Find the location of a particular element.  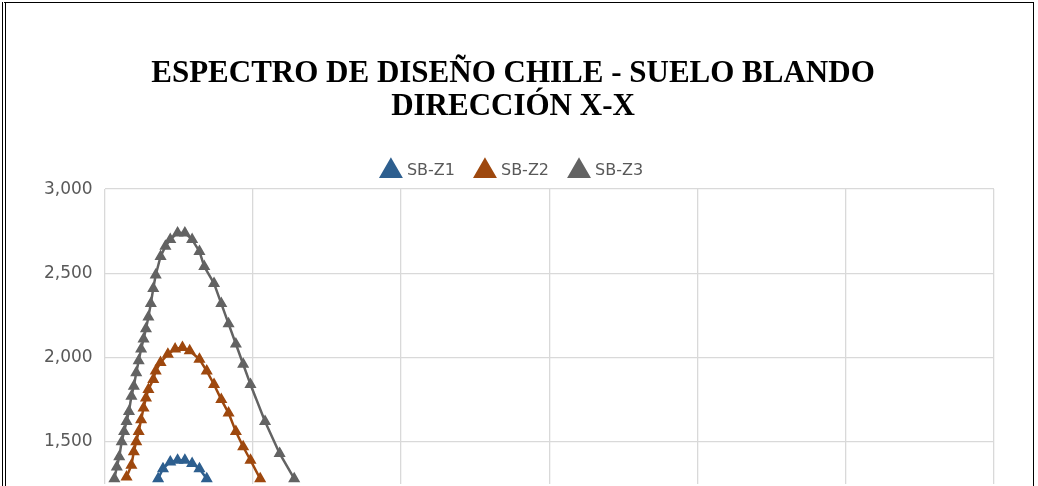

y-tick-label: 2,000 is located at coordinates (68, 355).